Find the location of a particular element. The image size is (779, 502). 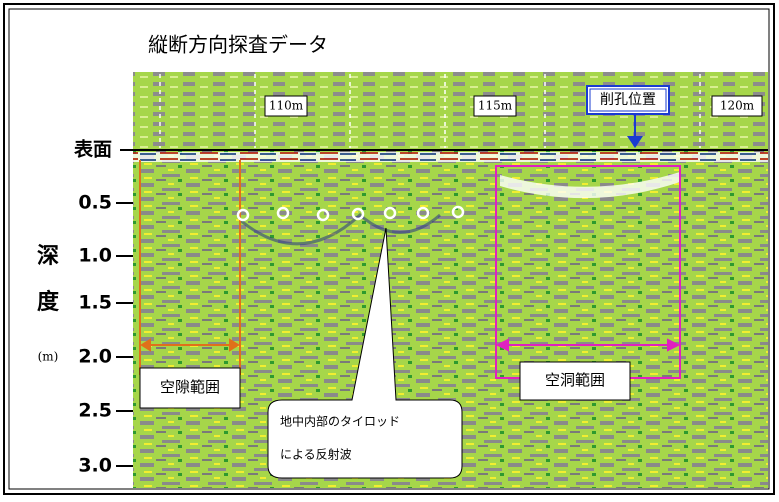

void-box is located at coordinates (190, 388).